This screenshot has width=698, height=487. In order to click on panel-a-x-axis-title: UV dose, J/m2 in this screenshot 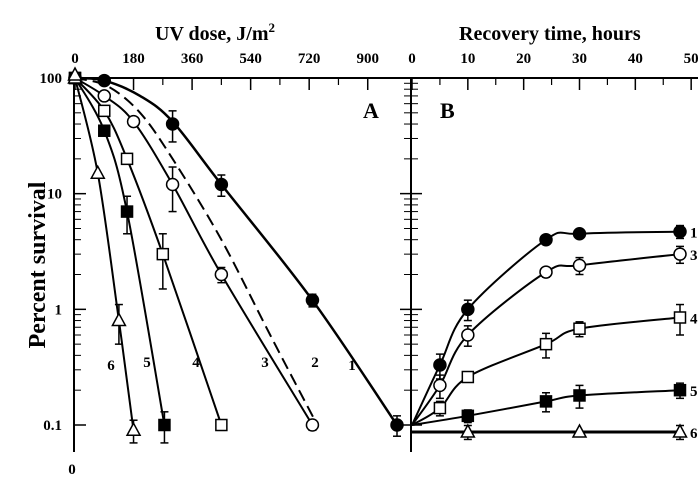, I will do `click(215, 32)`.